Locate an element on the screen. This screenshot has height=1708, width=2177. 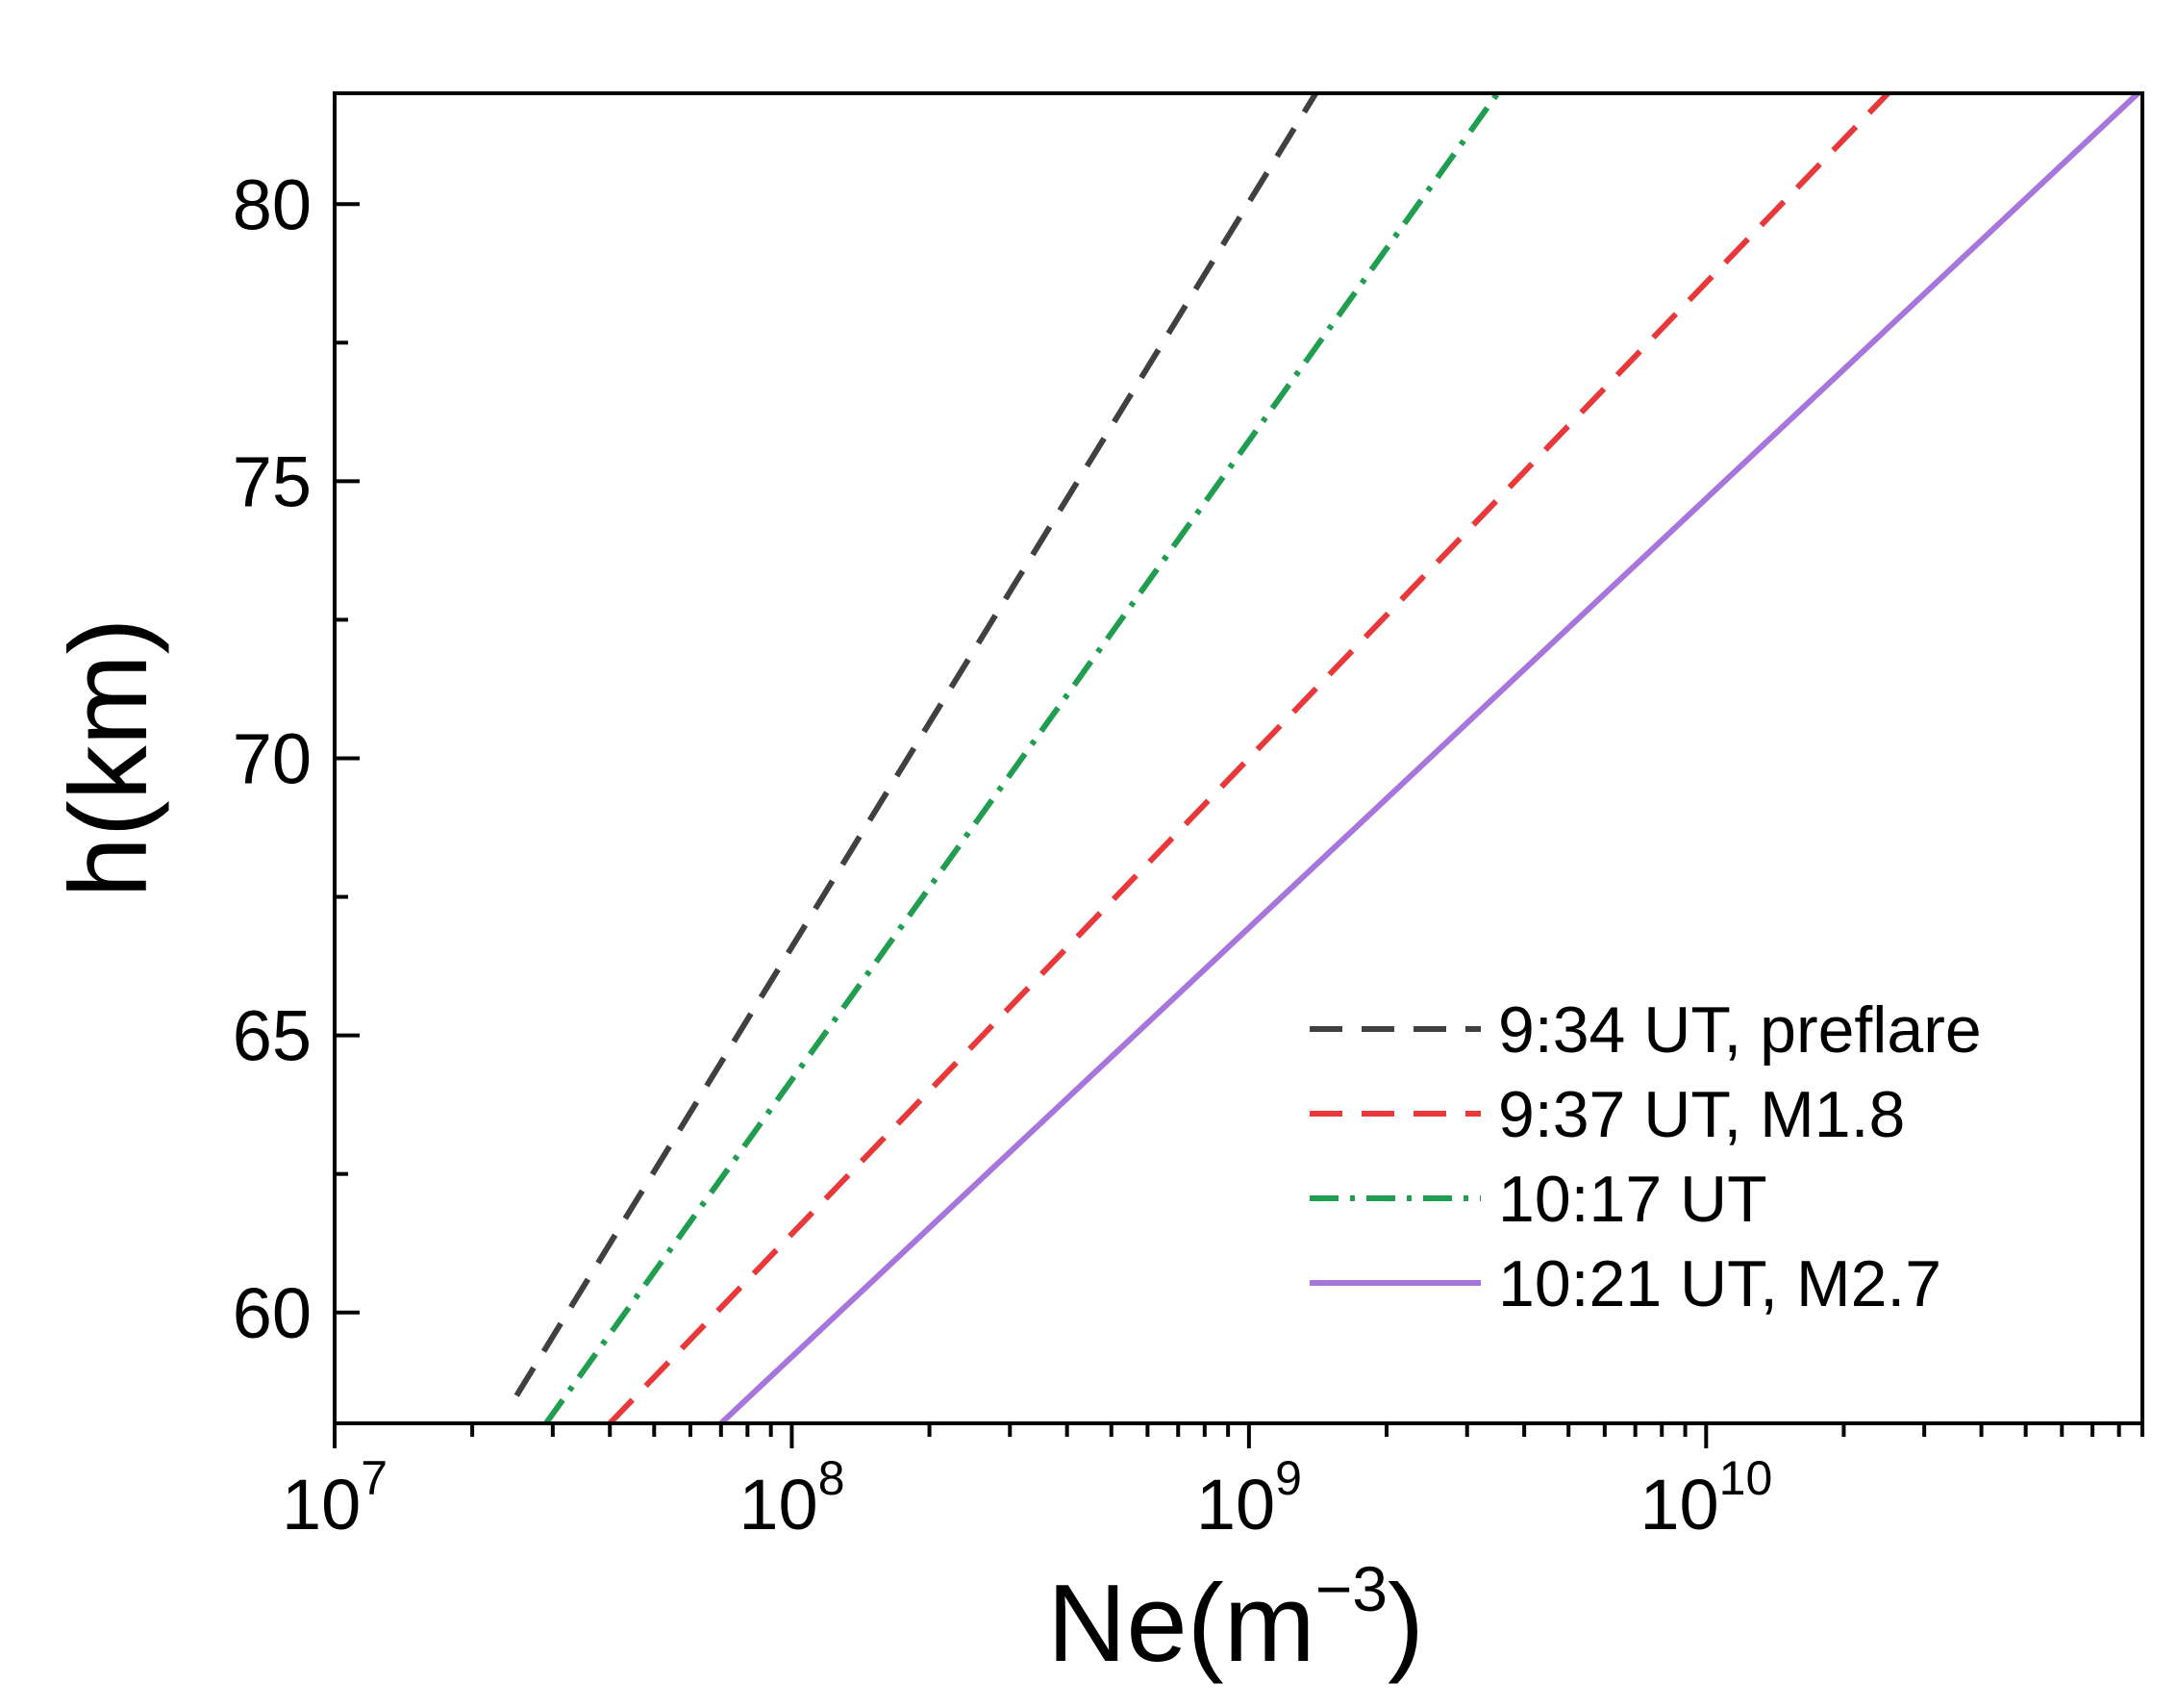
x-tick-exponent: 10 is located at coordinates (1746, 1478).